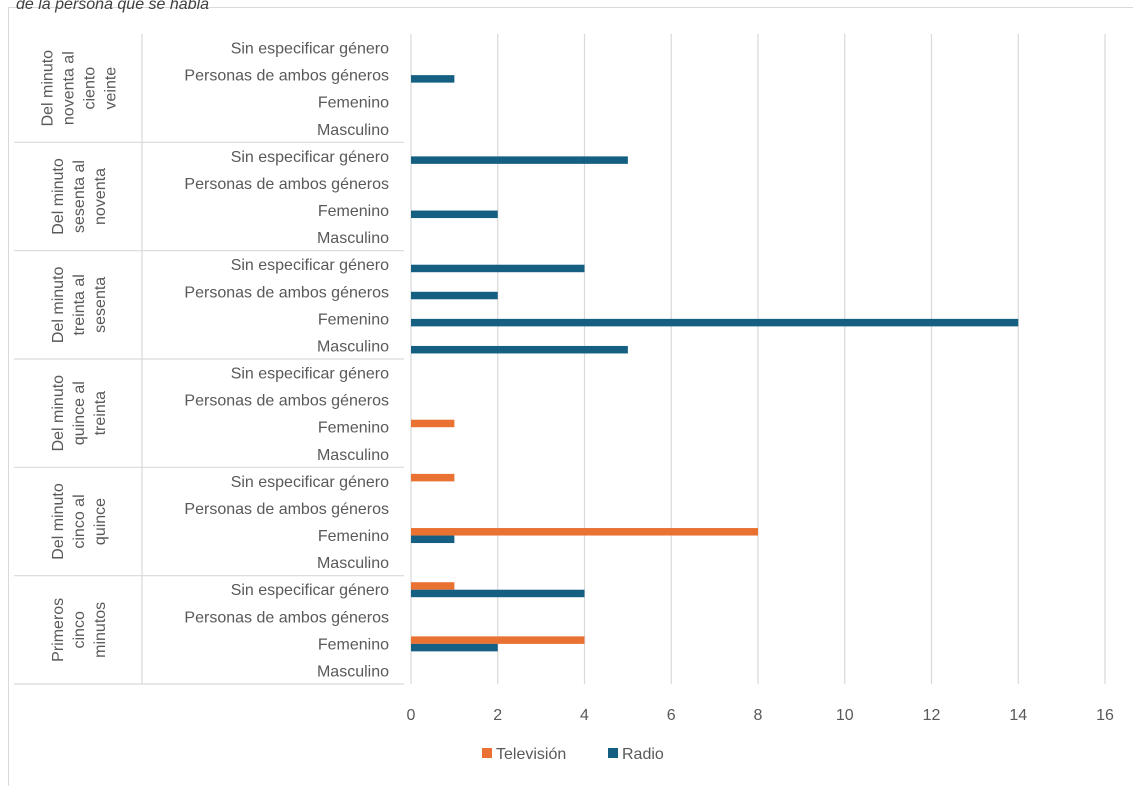 The width and height of the screenshot is (1134, 787). Describe the element at coordinates (58, 630) in the screenshot. I see `group-label-line: Primeros` at that location.